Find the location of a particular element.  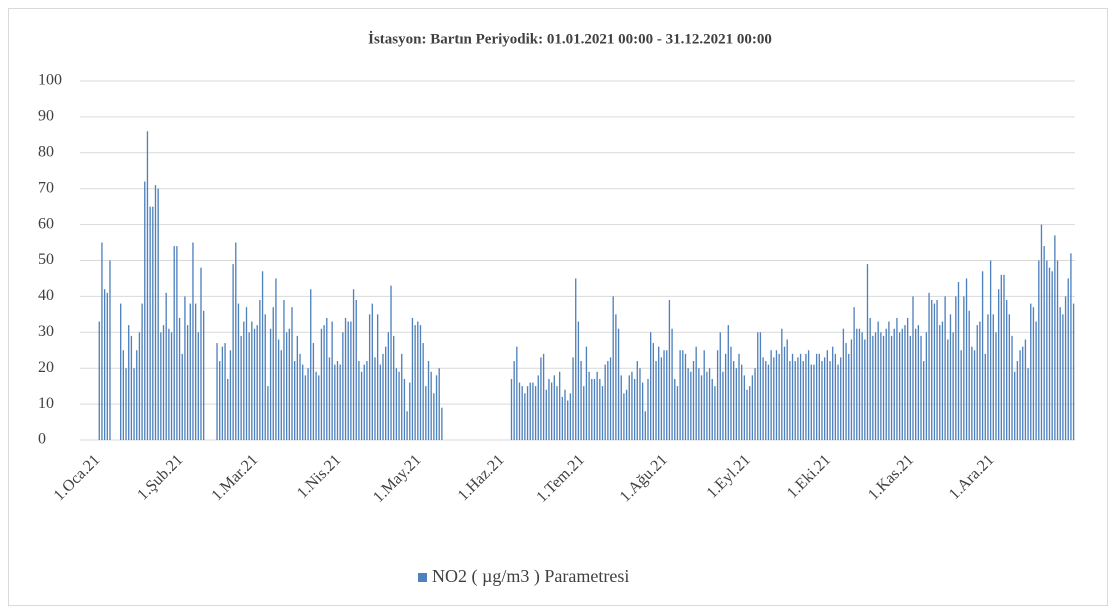

y-tick-label: 80 is located at coordinates (46, 151).